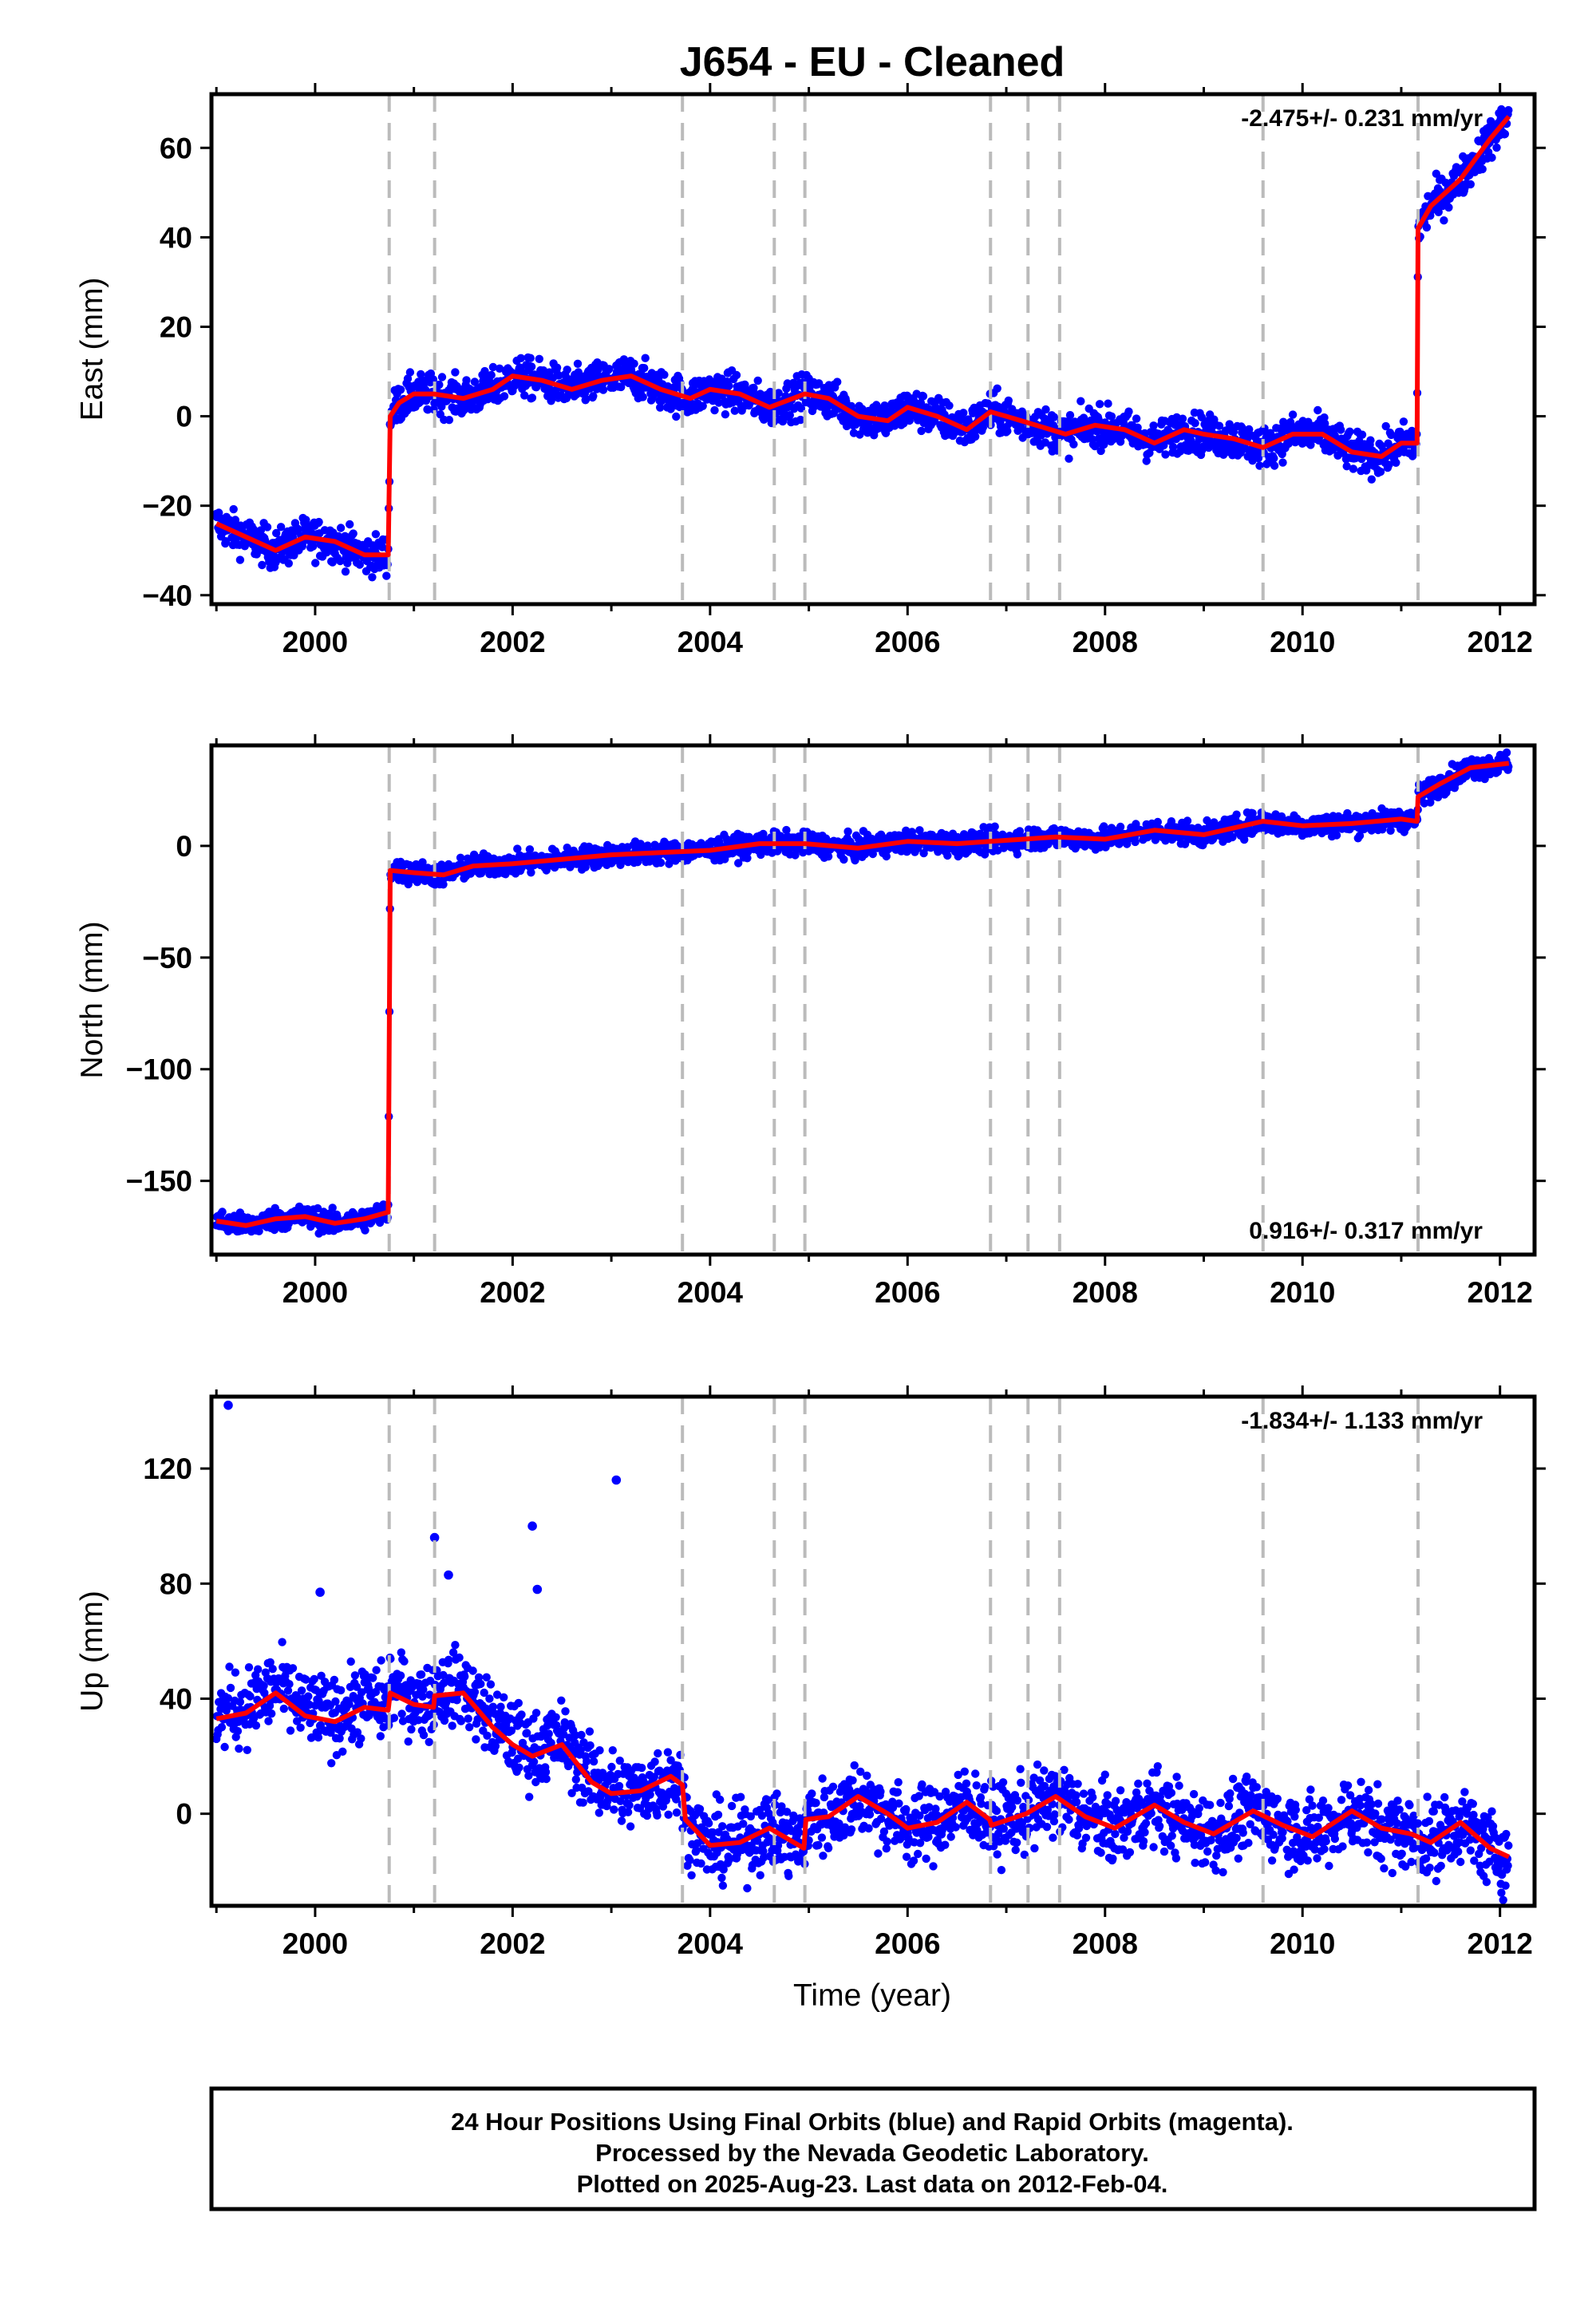  What do you see at coordinates (1500, 1292) in the screenshot?
I see `x-tick-label: 2012` at bounding box center [1500, 1292].